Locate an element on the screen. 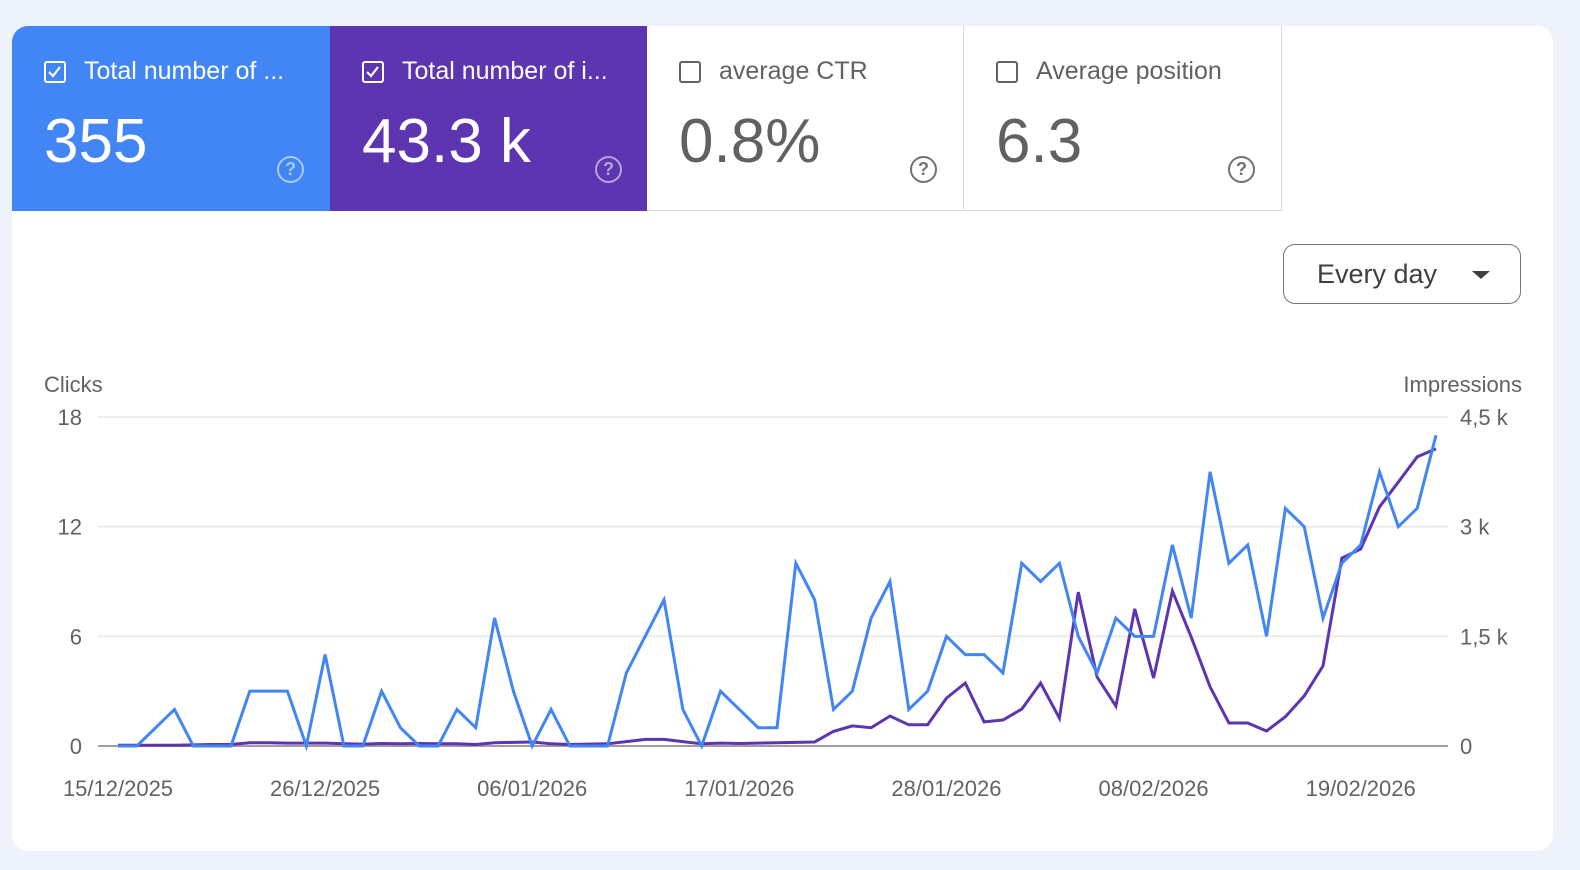 Image resolution: width=1580 pixels, height=870 pixels. metric-value: 355 is located at coordinates (96, 141).